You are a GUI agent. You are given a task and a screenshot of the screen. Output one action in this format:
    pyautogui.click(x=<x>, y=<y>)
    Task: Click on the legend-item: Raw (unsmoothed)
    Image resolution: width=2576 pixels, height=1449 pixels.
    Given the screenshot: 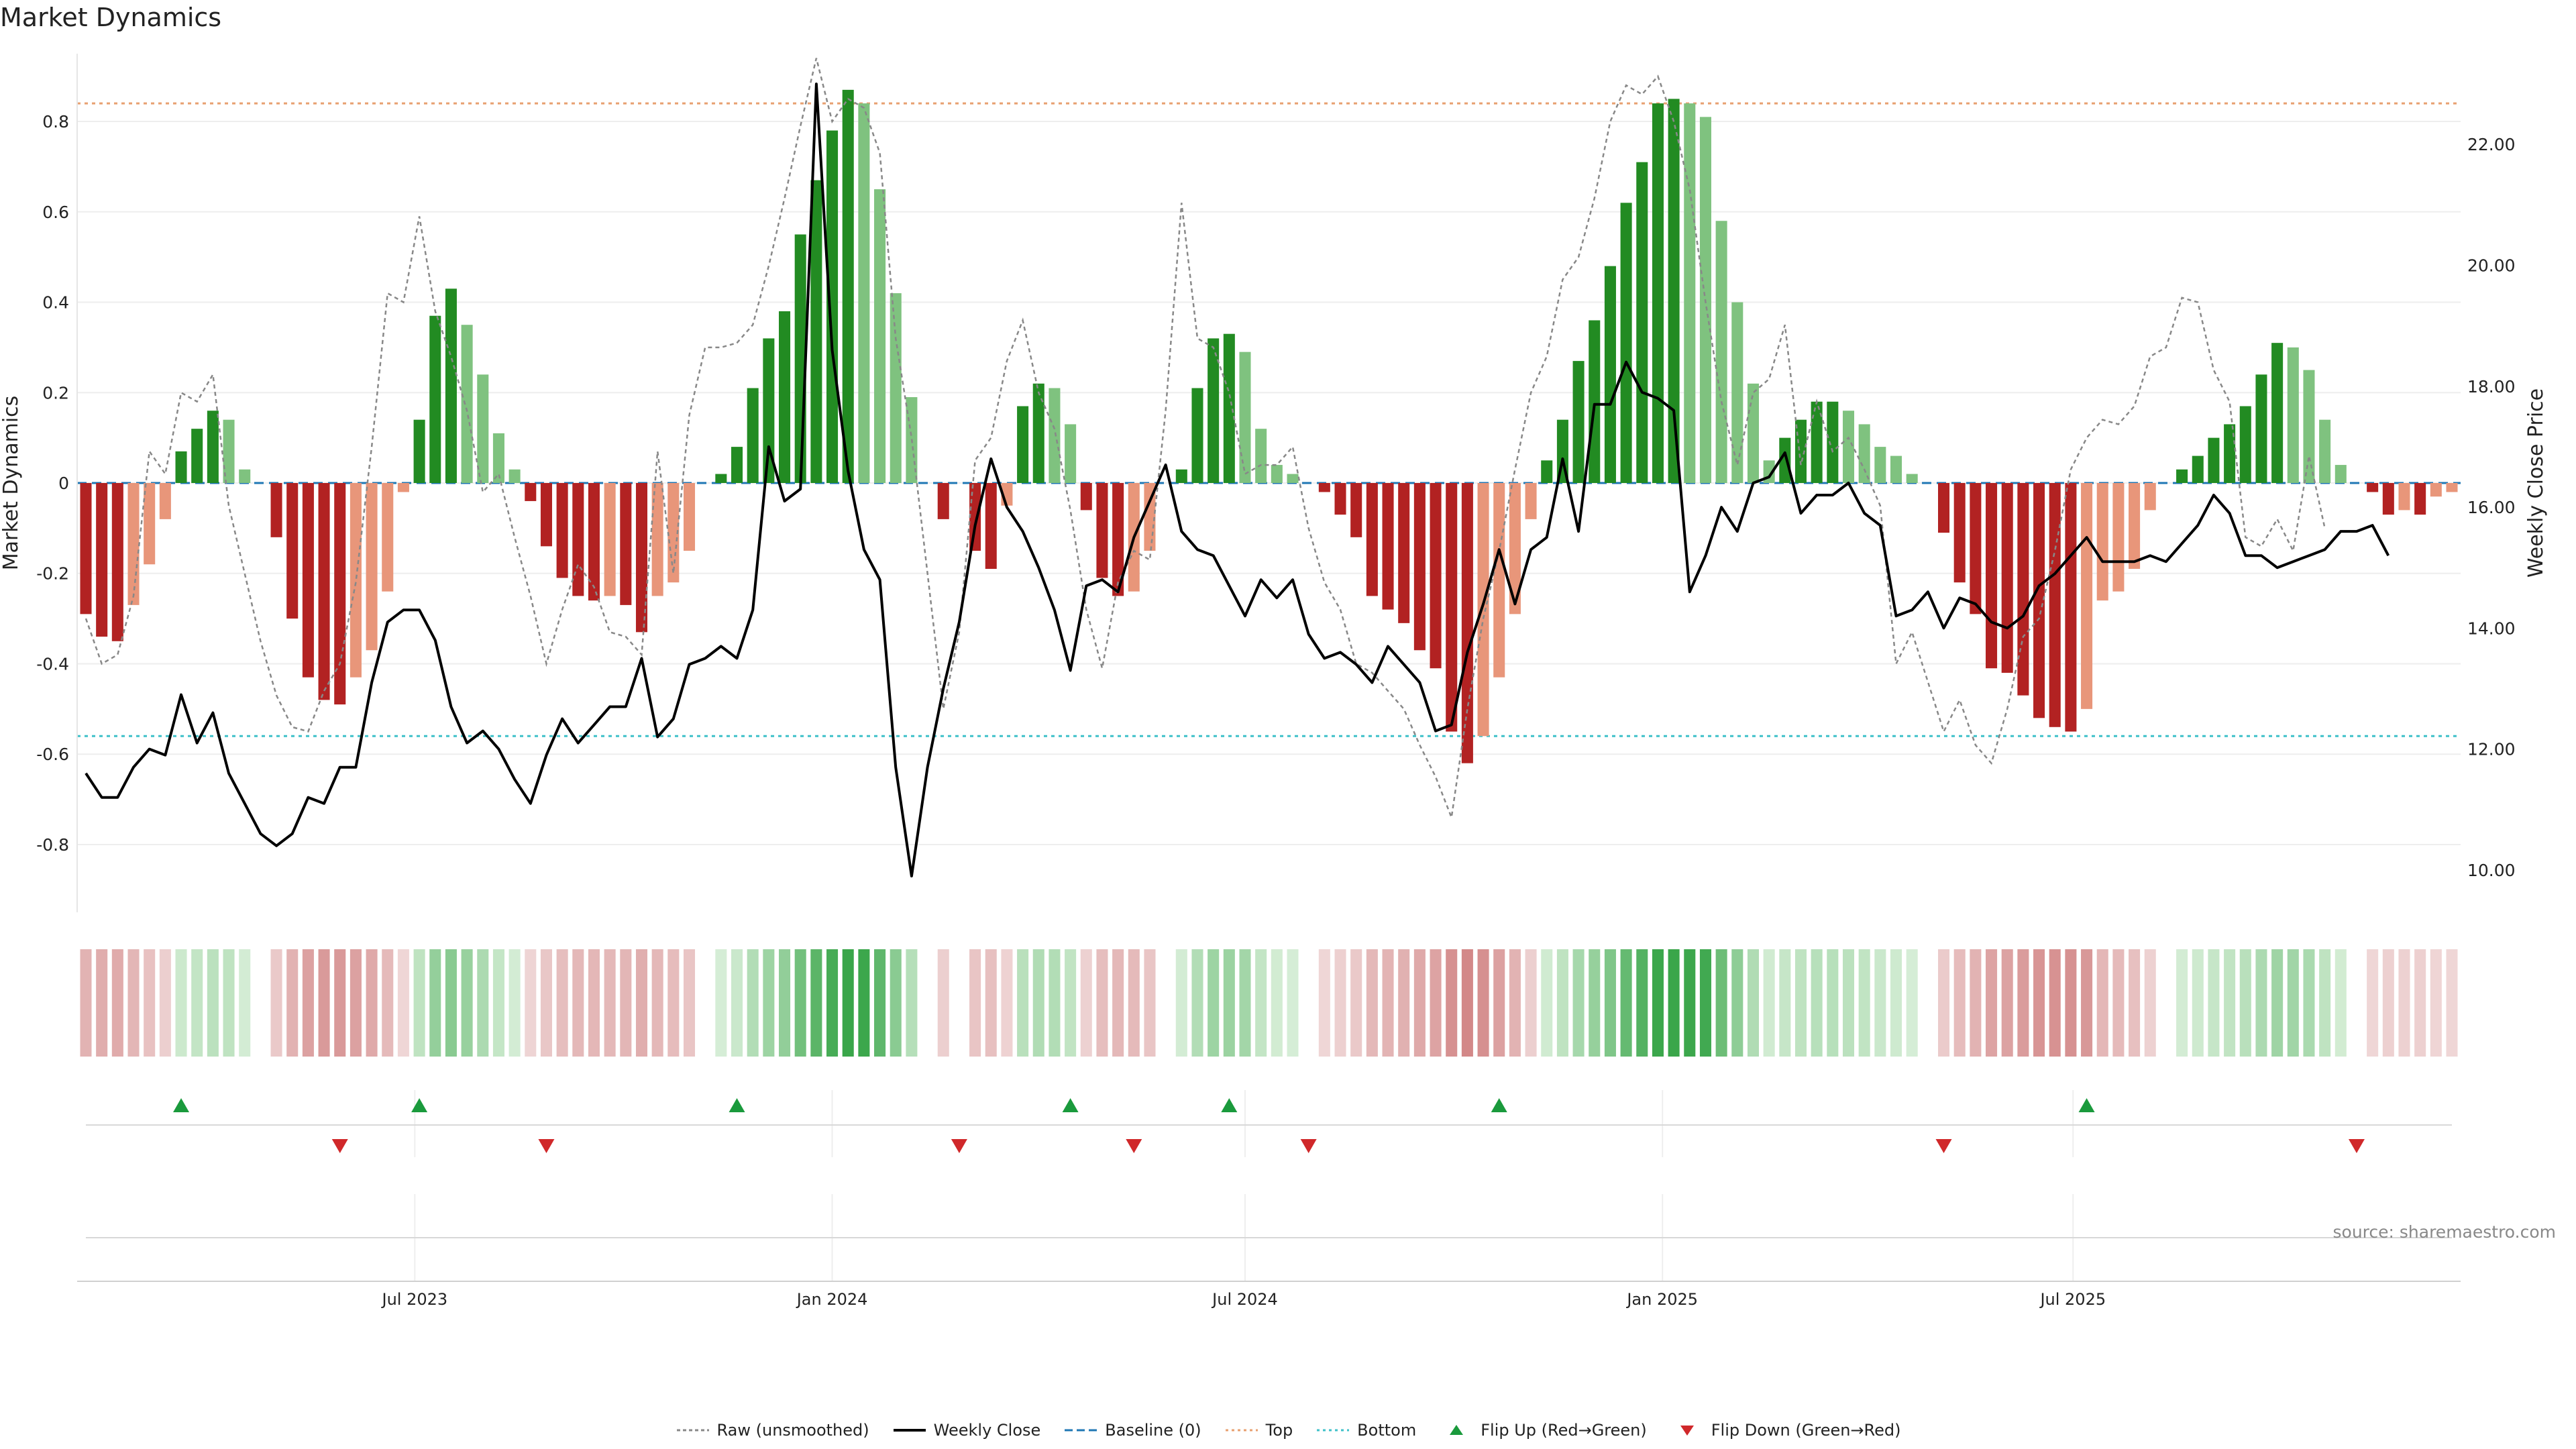 What is the action you would take?
    pyautogui.click(x=772, y=1430)
    